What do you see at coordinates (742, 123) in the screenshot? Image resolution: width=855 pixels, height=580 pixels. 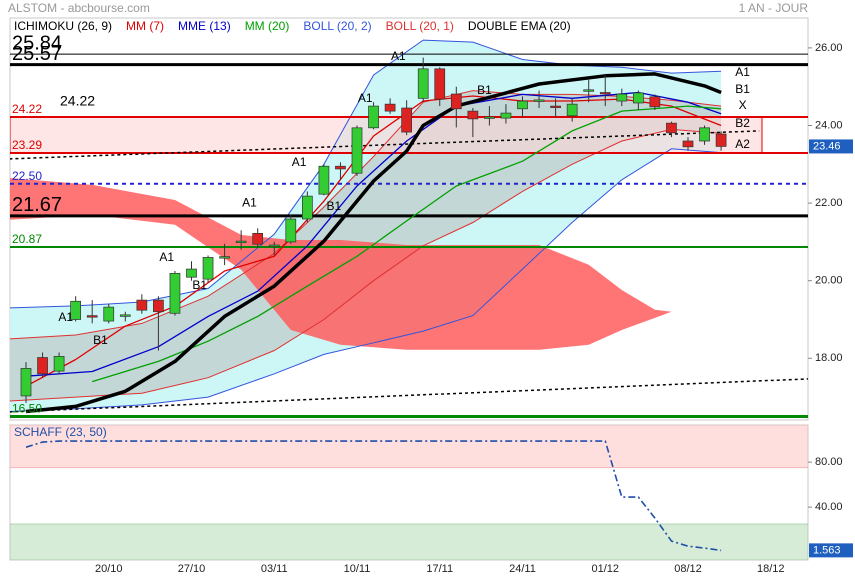 I see `pattern-label: B2` at bounding box center [742, 123].